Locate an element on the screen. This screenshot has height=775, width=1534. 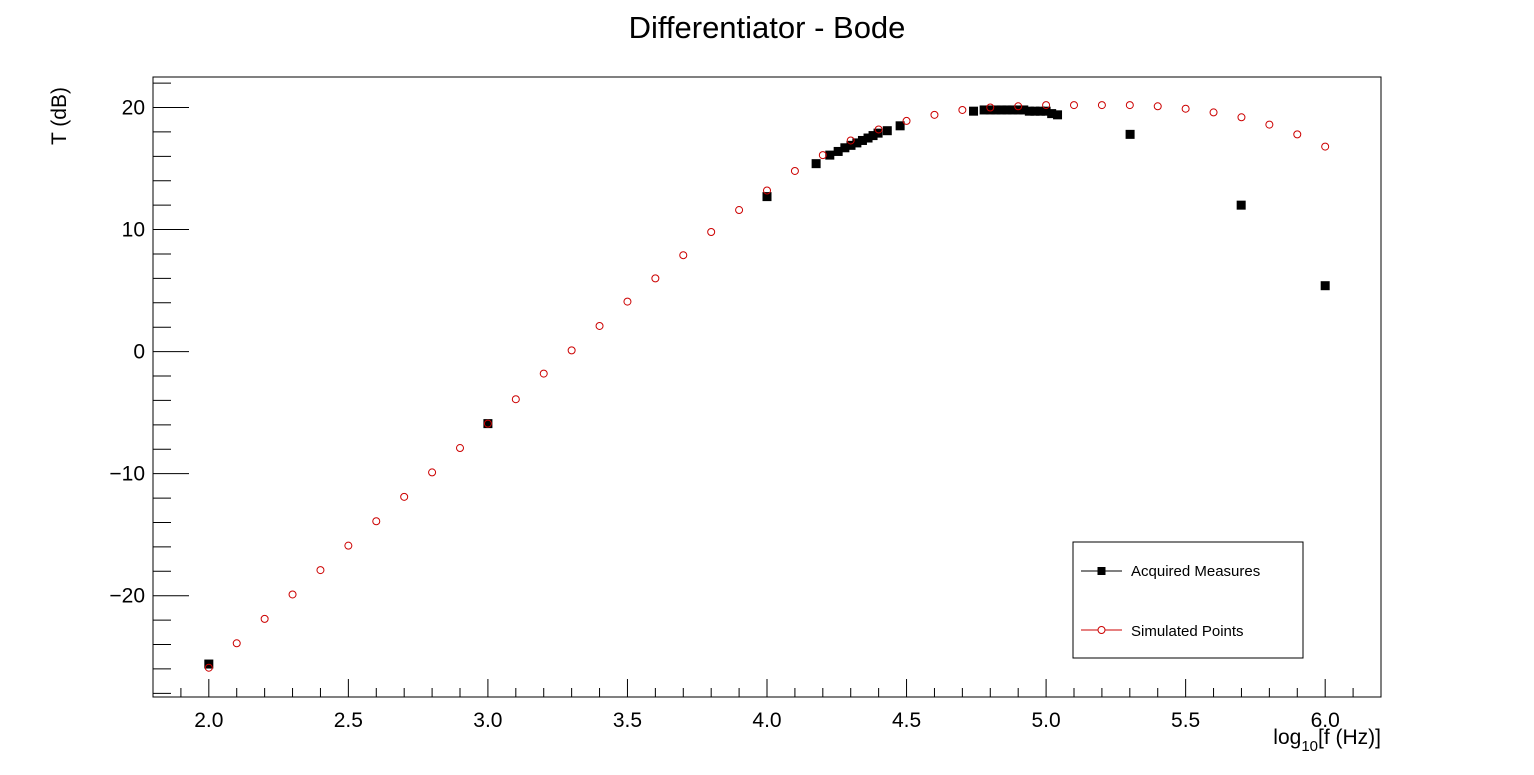
x-tick-label: 3.5 is located at coordinates (627, 720).